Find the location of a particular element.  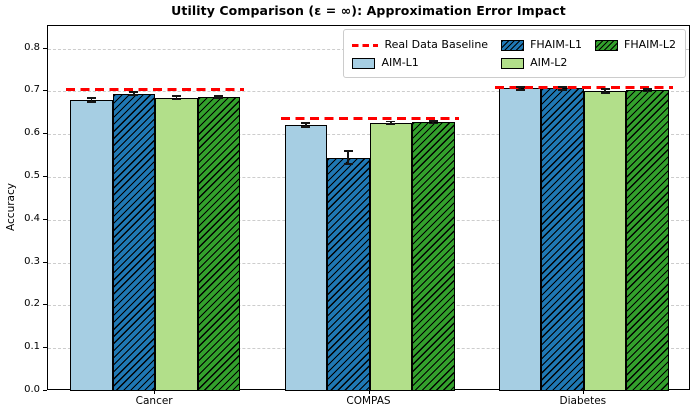

y-tick-label: 0.0 is located at coordinates (32, 389).